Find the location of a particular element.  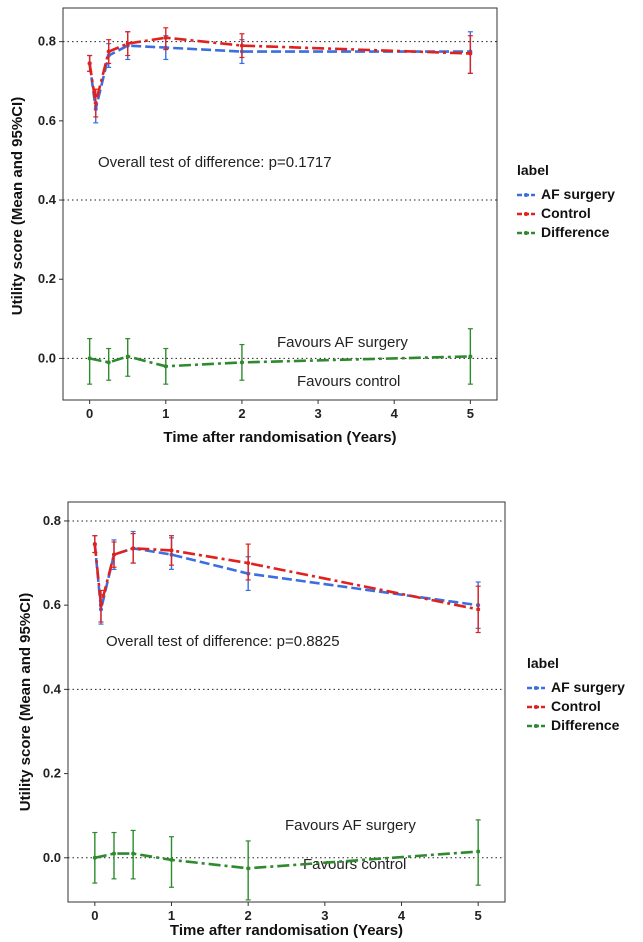

test-annotation: Overall test of difference: p=0.8825 is located at coordinates (223, 641).